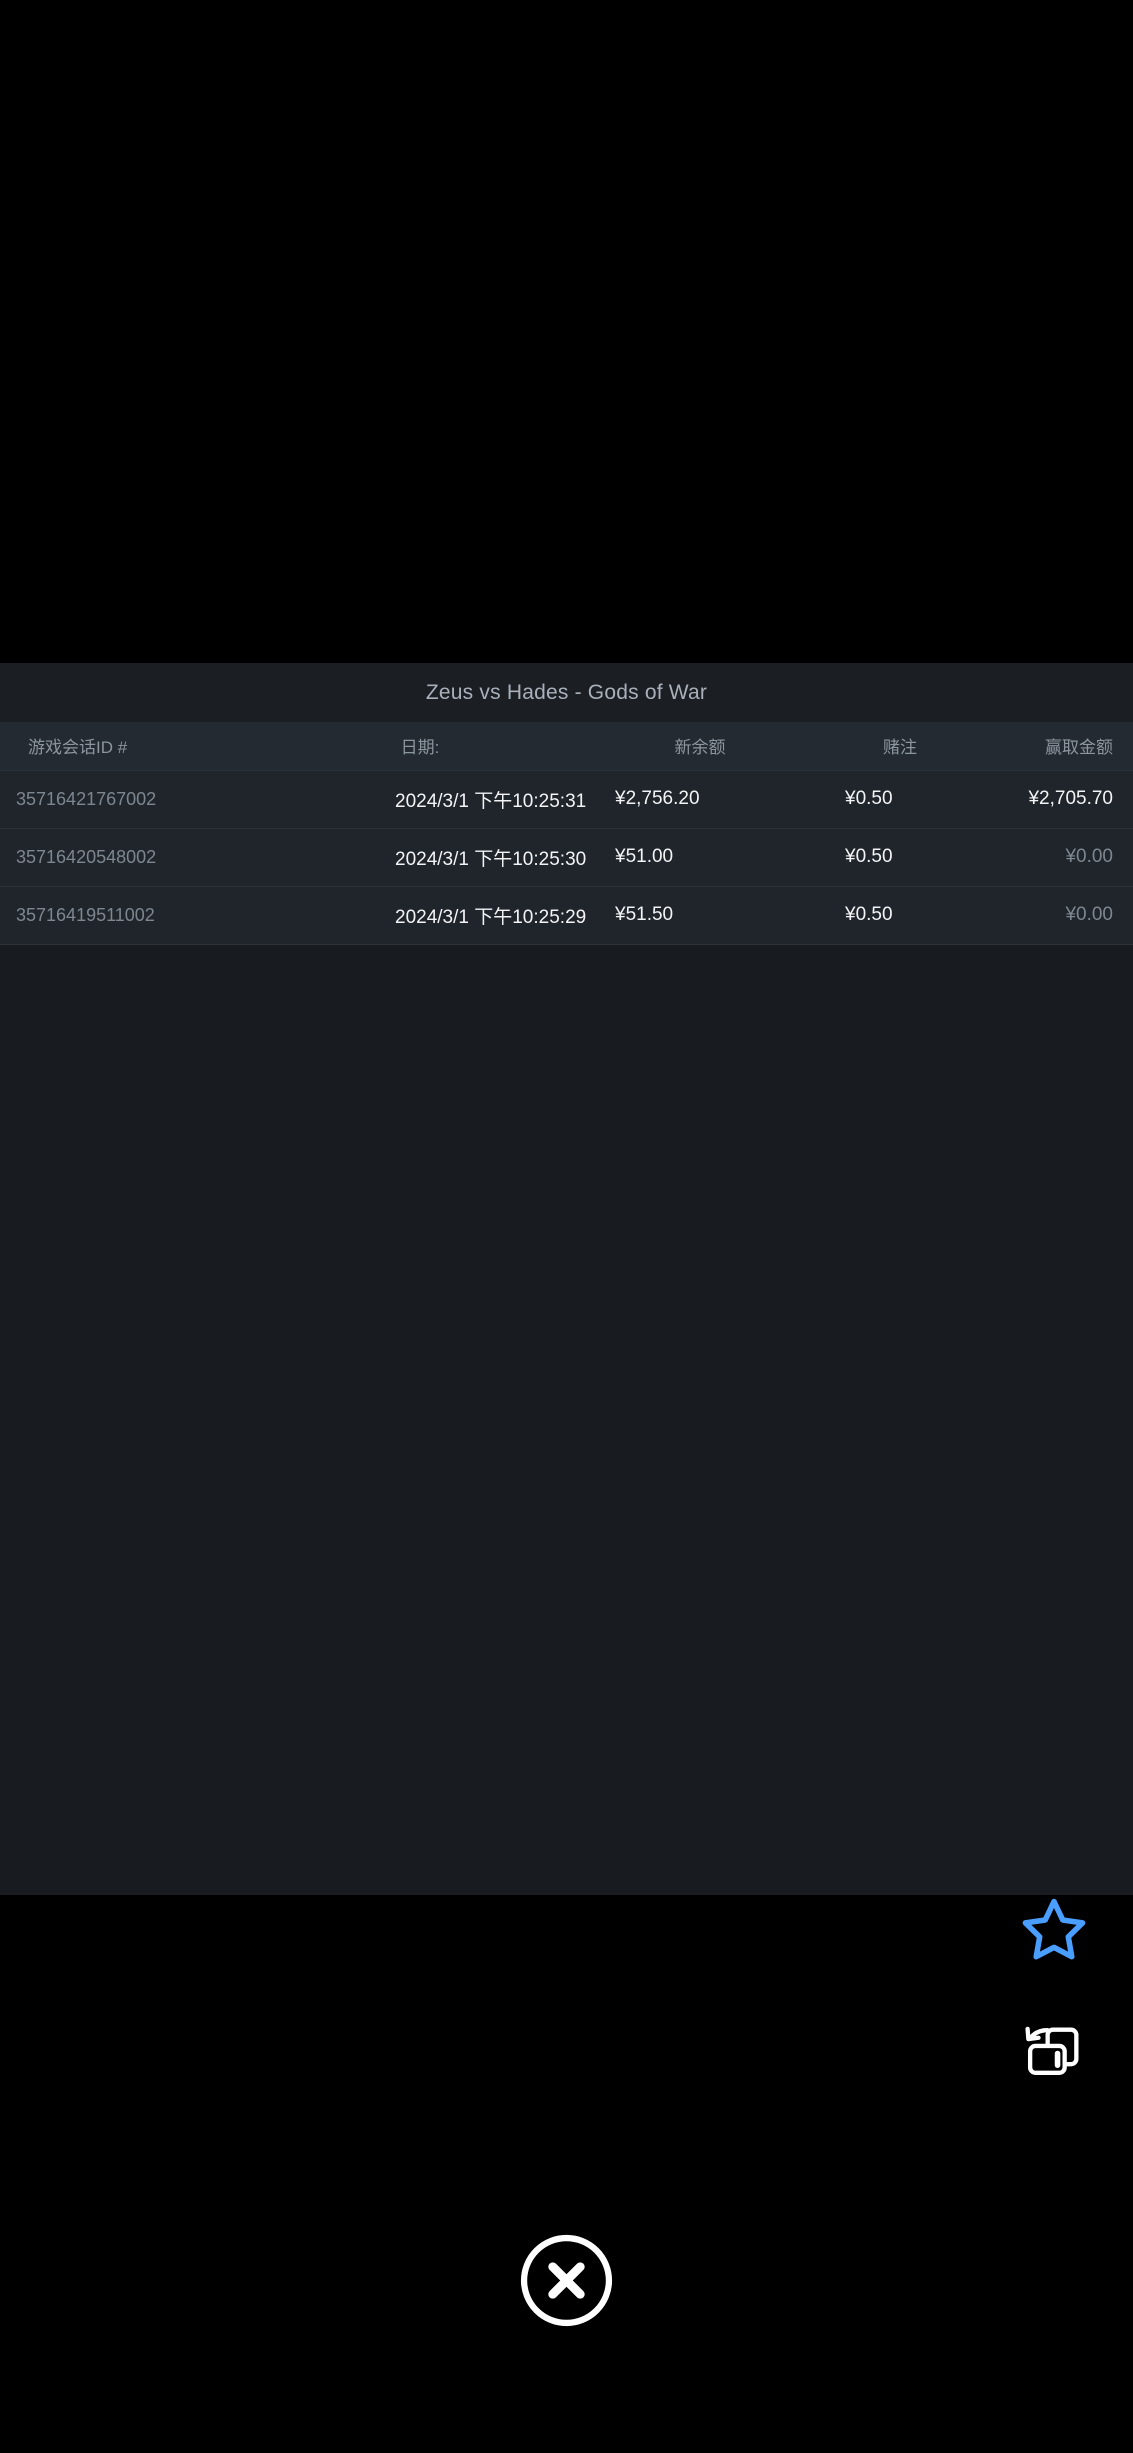 The width and height of the screenshot is (1133, 2453). I want to click on rotate-screen-button, so click(1054, 2052).